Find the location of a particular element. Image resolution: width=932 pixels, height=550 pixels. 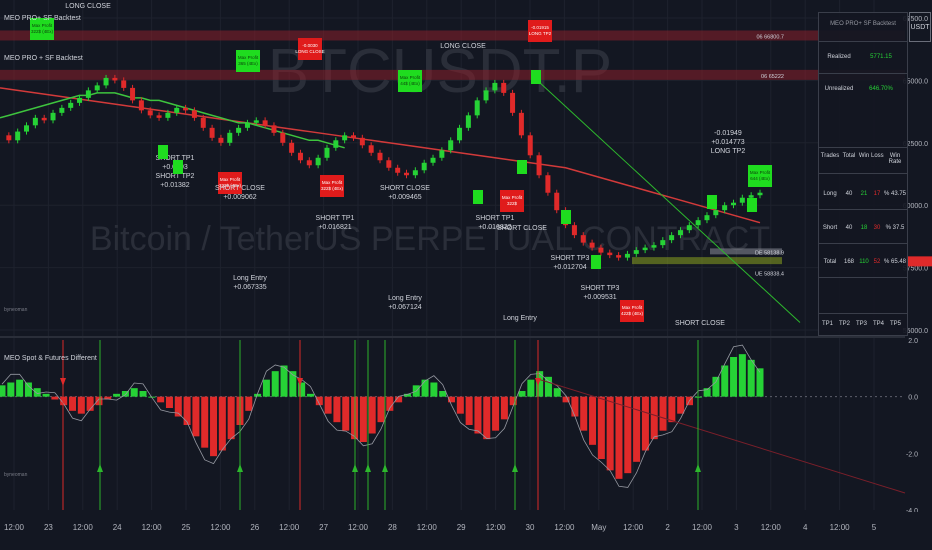

table-cell: 168 is located at coordinates (848, 262).